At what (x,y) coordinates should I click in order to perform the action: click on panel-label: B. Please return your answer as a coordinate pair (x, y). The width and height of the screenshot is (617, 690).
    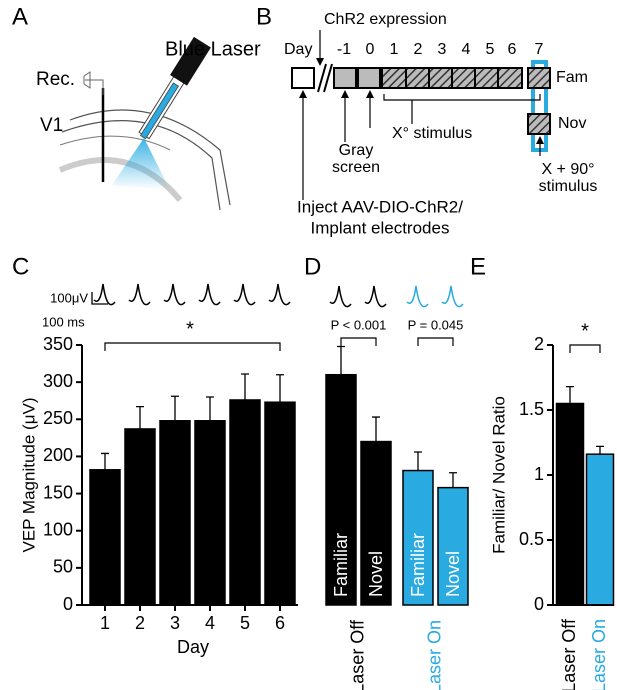
    Looking at the image, I should click on (264, 16).